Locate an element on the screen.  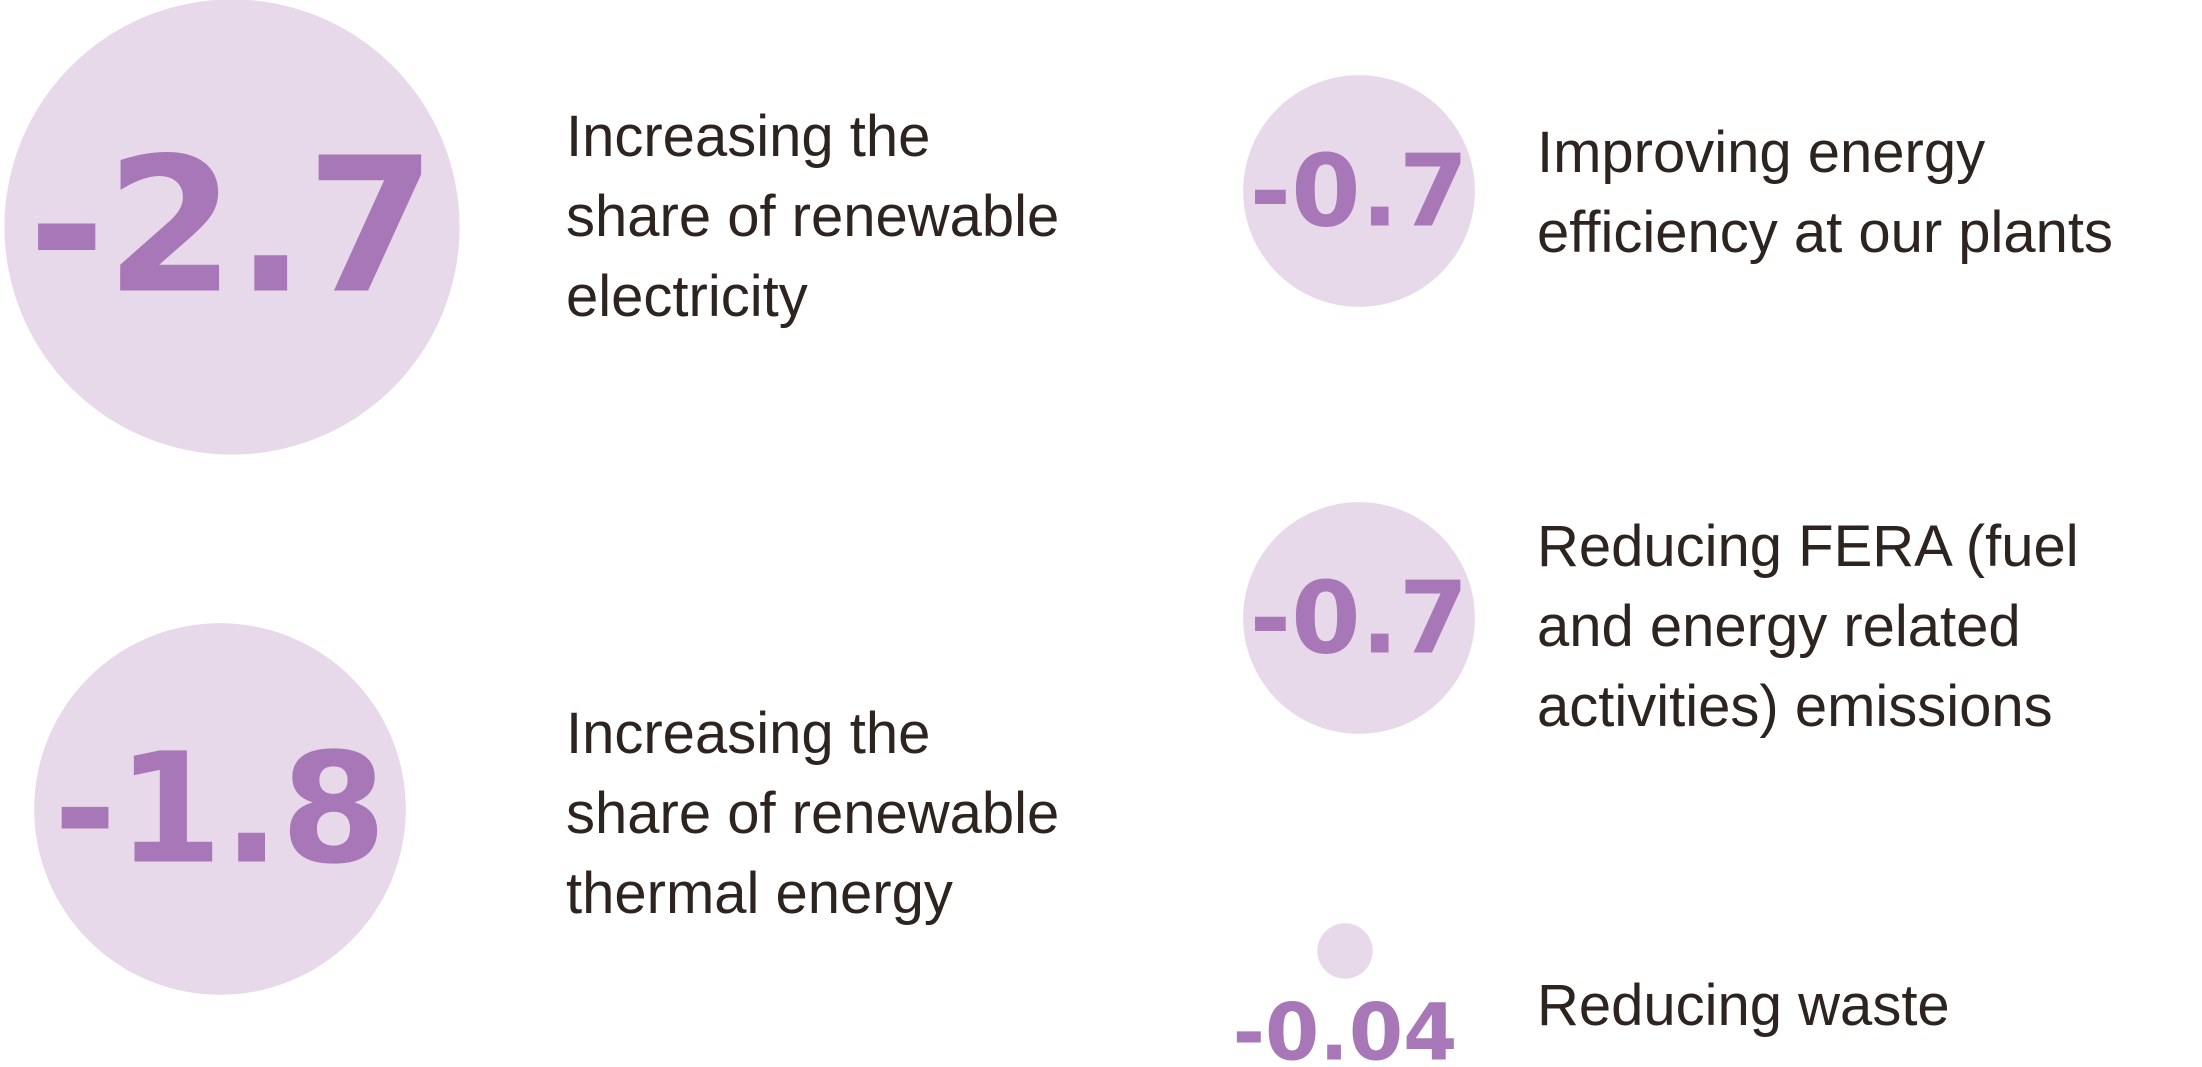
bubble-label: Reducing waste is located at coordinates (1743, 1005).